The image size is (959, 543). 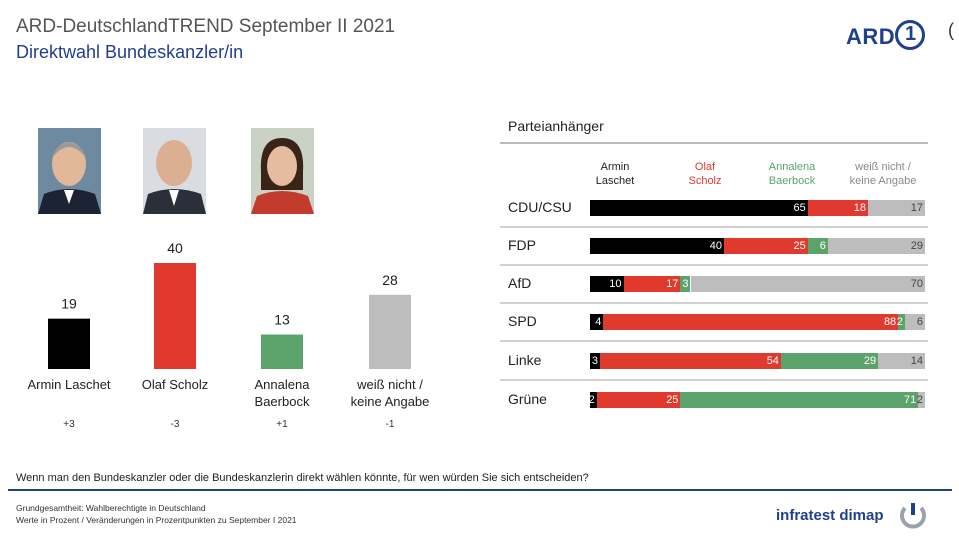 I want to click on legend-scholz: Olaf Scholz, so click(x=705, y=174).